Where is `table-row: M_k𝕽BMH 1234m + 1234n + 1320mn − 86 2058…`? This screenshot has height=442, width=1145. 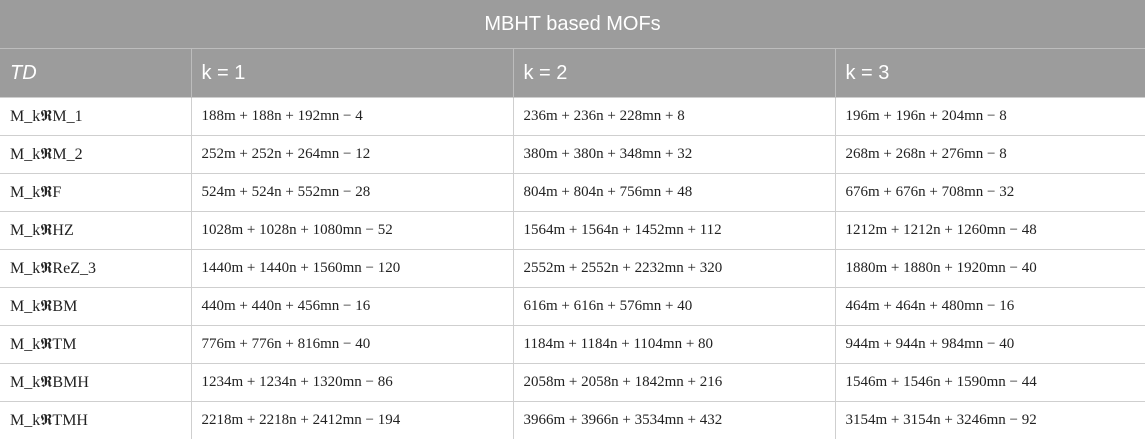 table-row: M_k𝕽BMH 1234m + 1234n + 1320mn − 86 2058… is located at coordinates (572, 382).